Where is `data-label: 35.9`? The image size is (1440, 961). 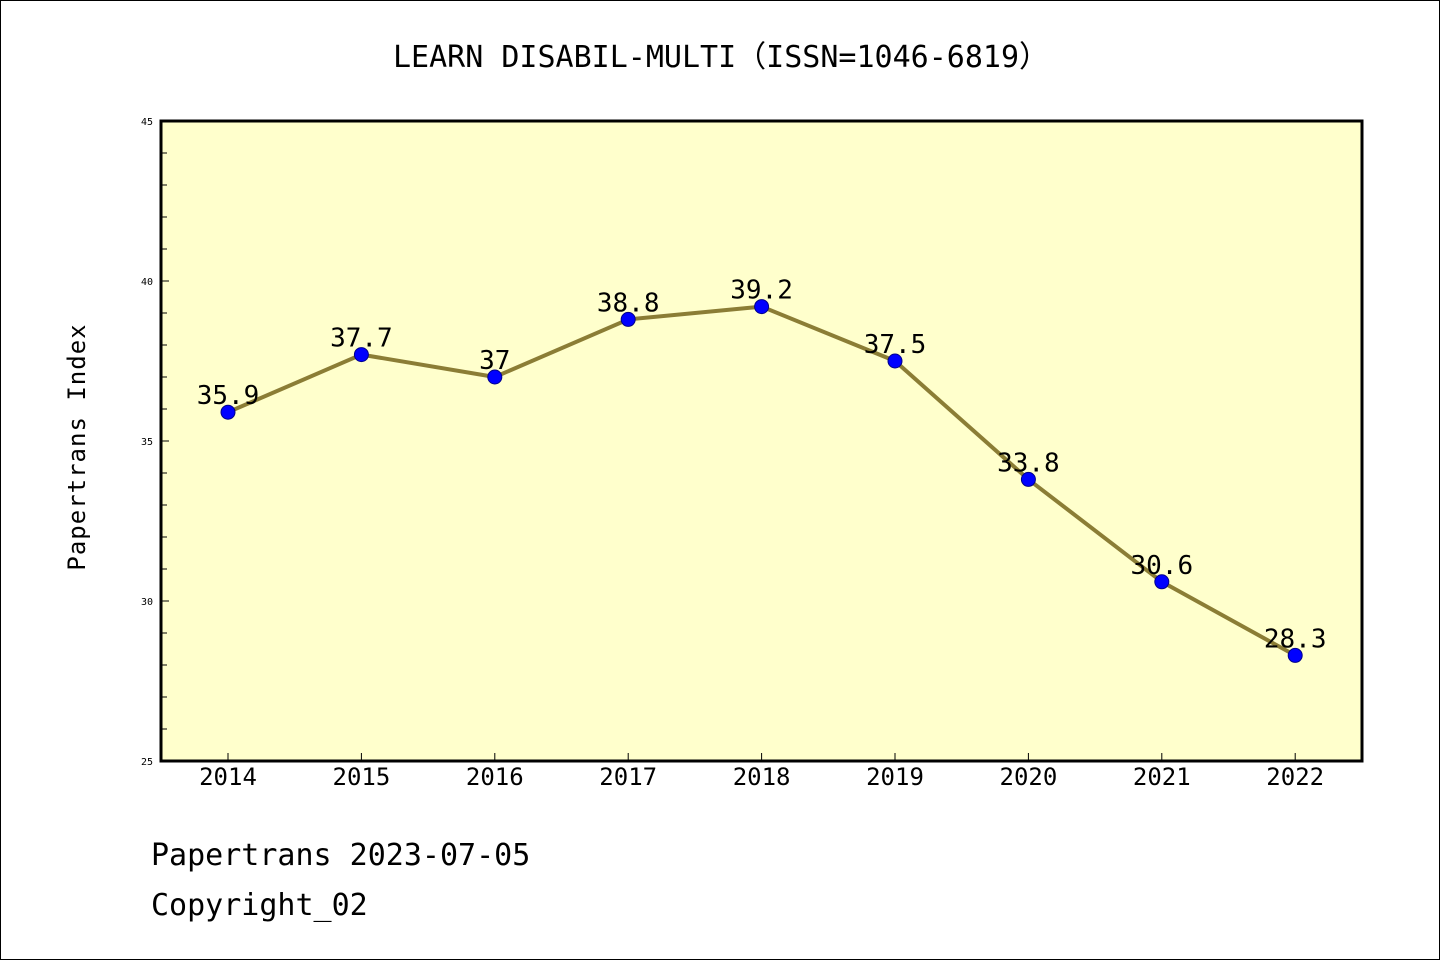 data-label: 35.9 is located at coordinates (228, 396).